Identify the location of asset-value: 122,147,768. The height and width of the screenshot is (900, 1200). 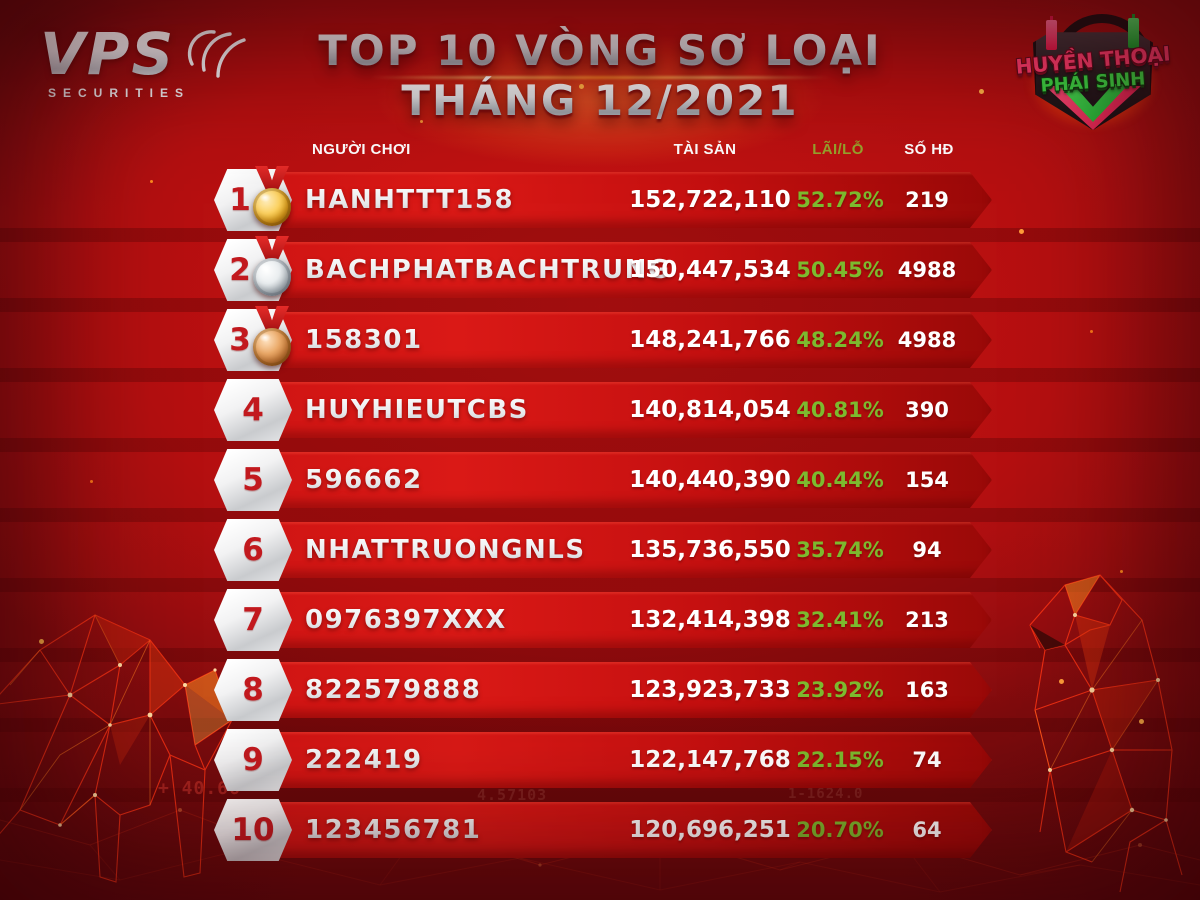
(710, 760).